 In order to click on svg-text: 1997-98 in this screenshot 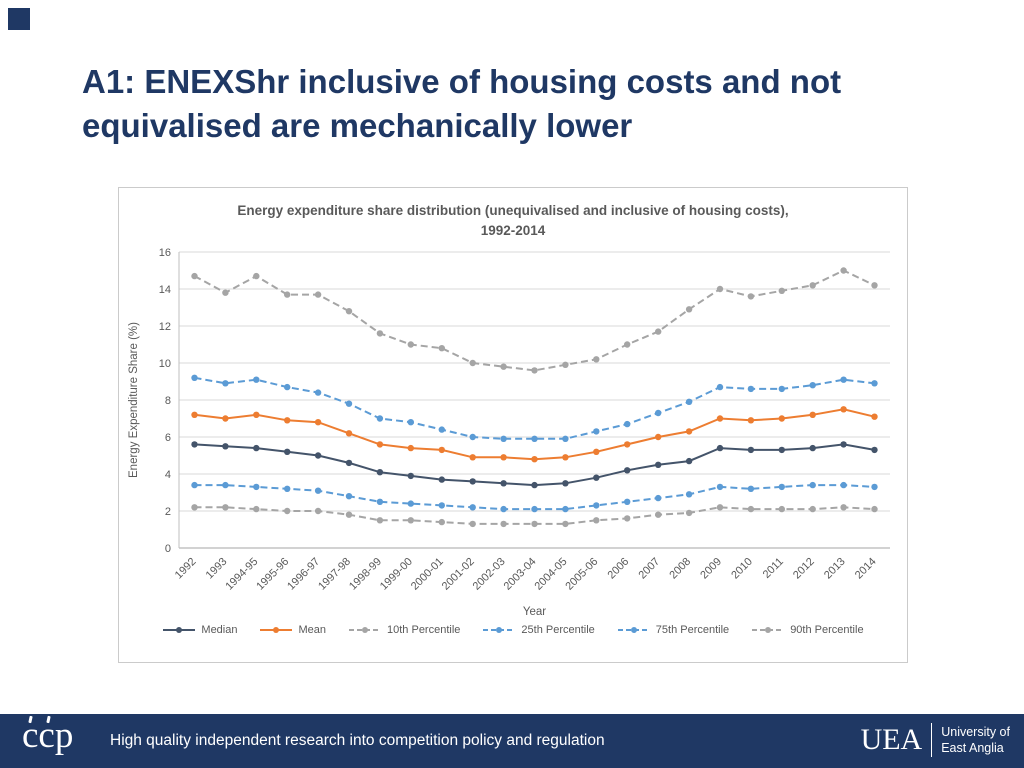, I will do `click(334, 573)`.